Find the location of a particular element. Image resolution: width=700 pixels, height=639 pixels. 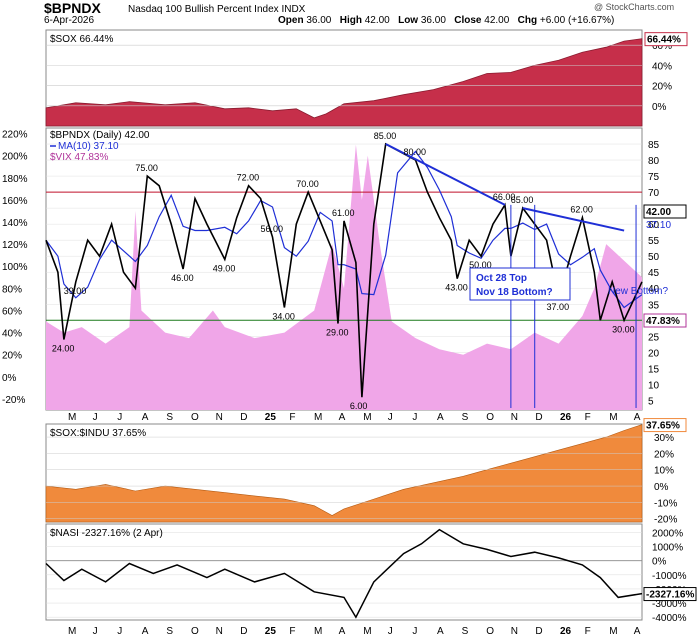

bpndx-value-label: 30.00 is located at coordinates (623, 329).